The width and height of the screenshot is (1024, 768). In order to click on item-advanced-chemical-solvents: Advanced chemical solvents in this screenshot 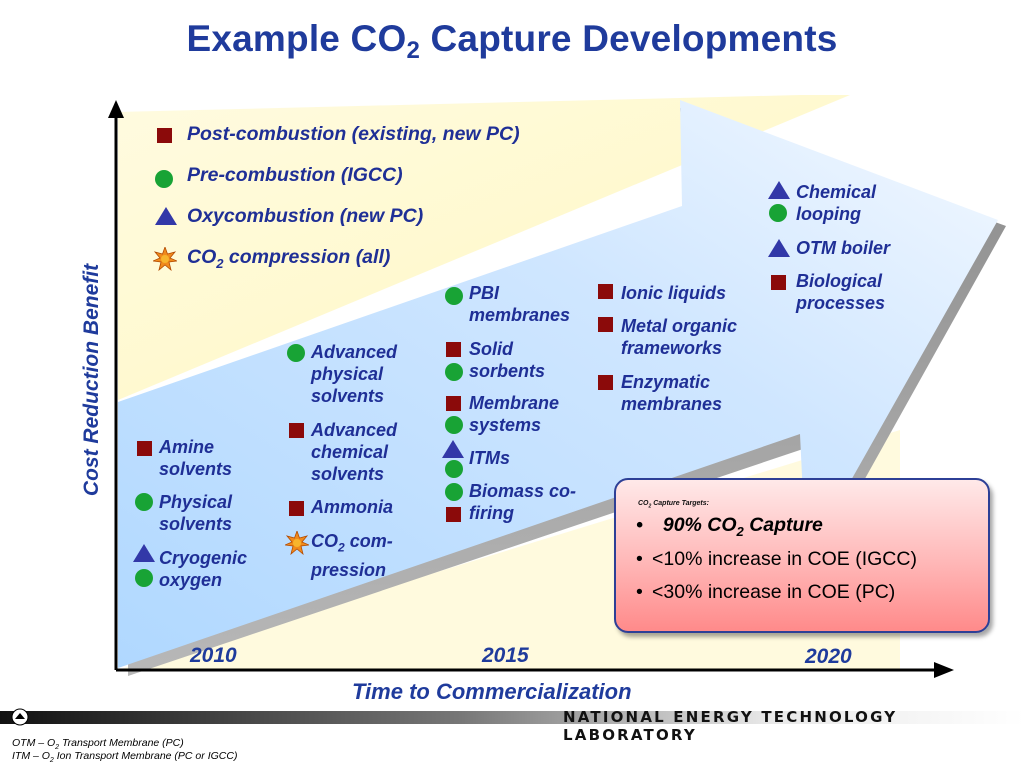, I will do `click(354, 452)`.